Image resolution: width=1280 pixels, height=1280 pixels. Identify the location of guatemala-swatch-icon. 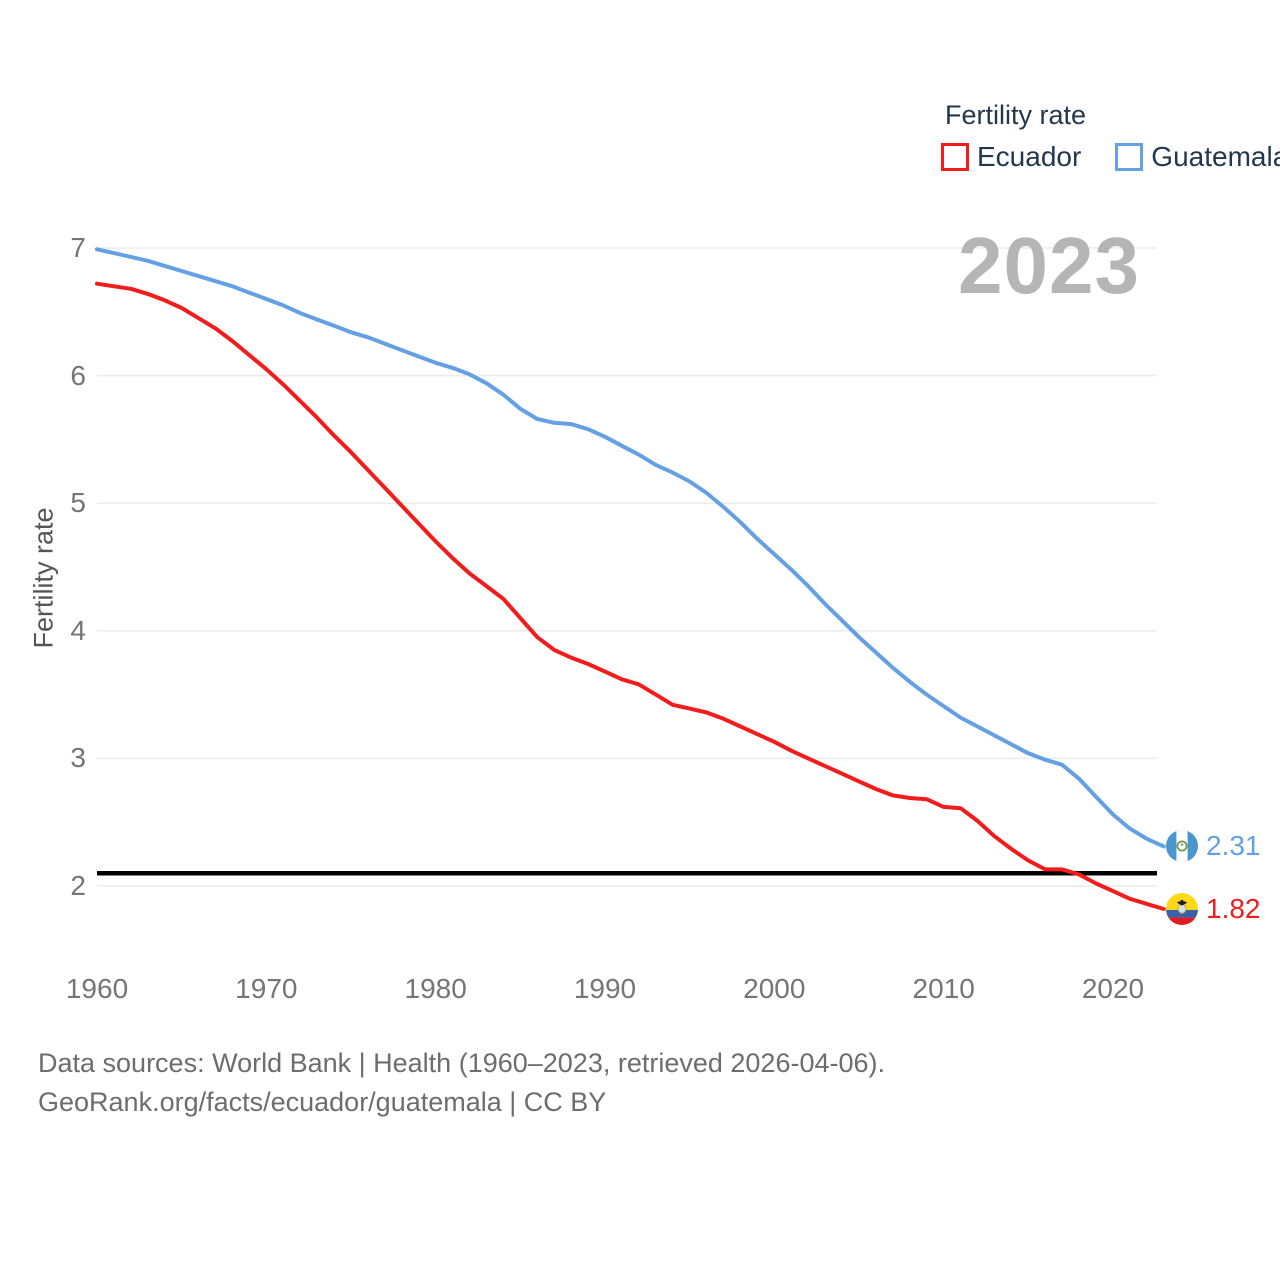
(1129, 157).